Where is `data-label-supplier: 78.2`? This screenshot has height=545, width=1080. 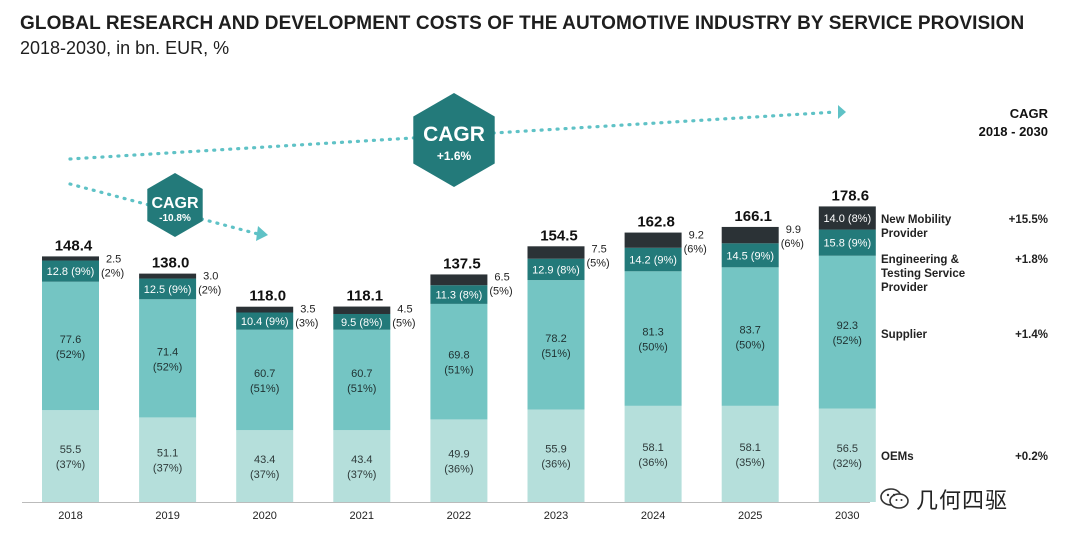
data-label-supplier: 78.2 is located at coordinates (555, 339).